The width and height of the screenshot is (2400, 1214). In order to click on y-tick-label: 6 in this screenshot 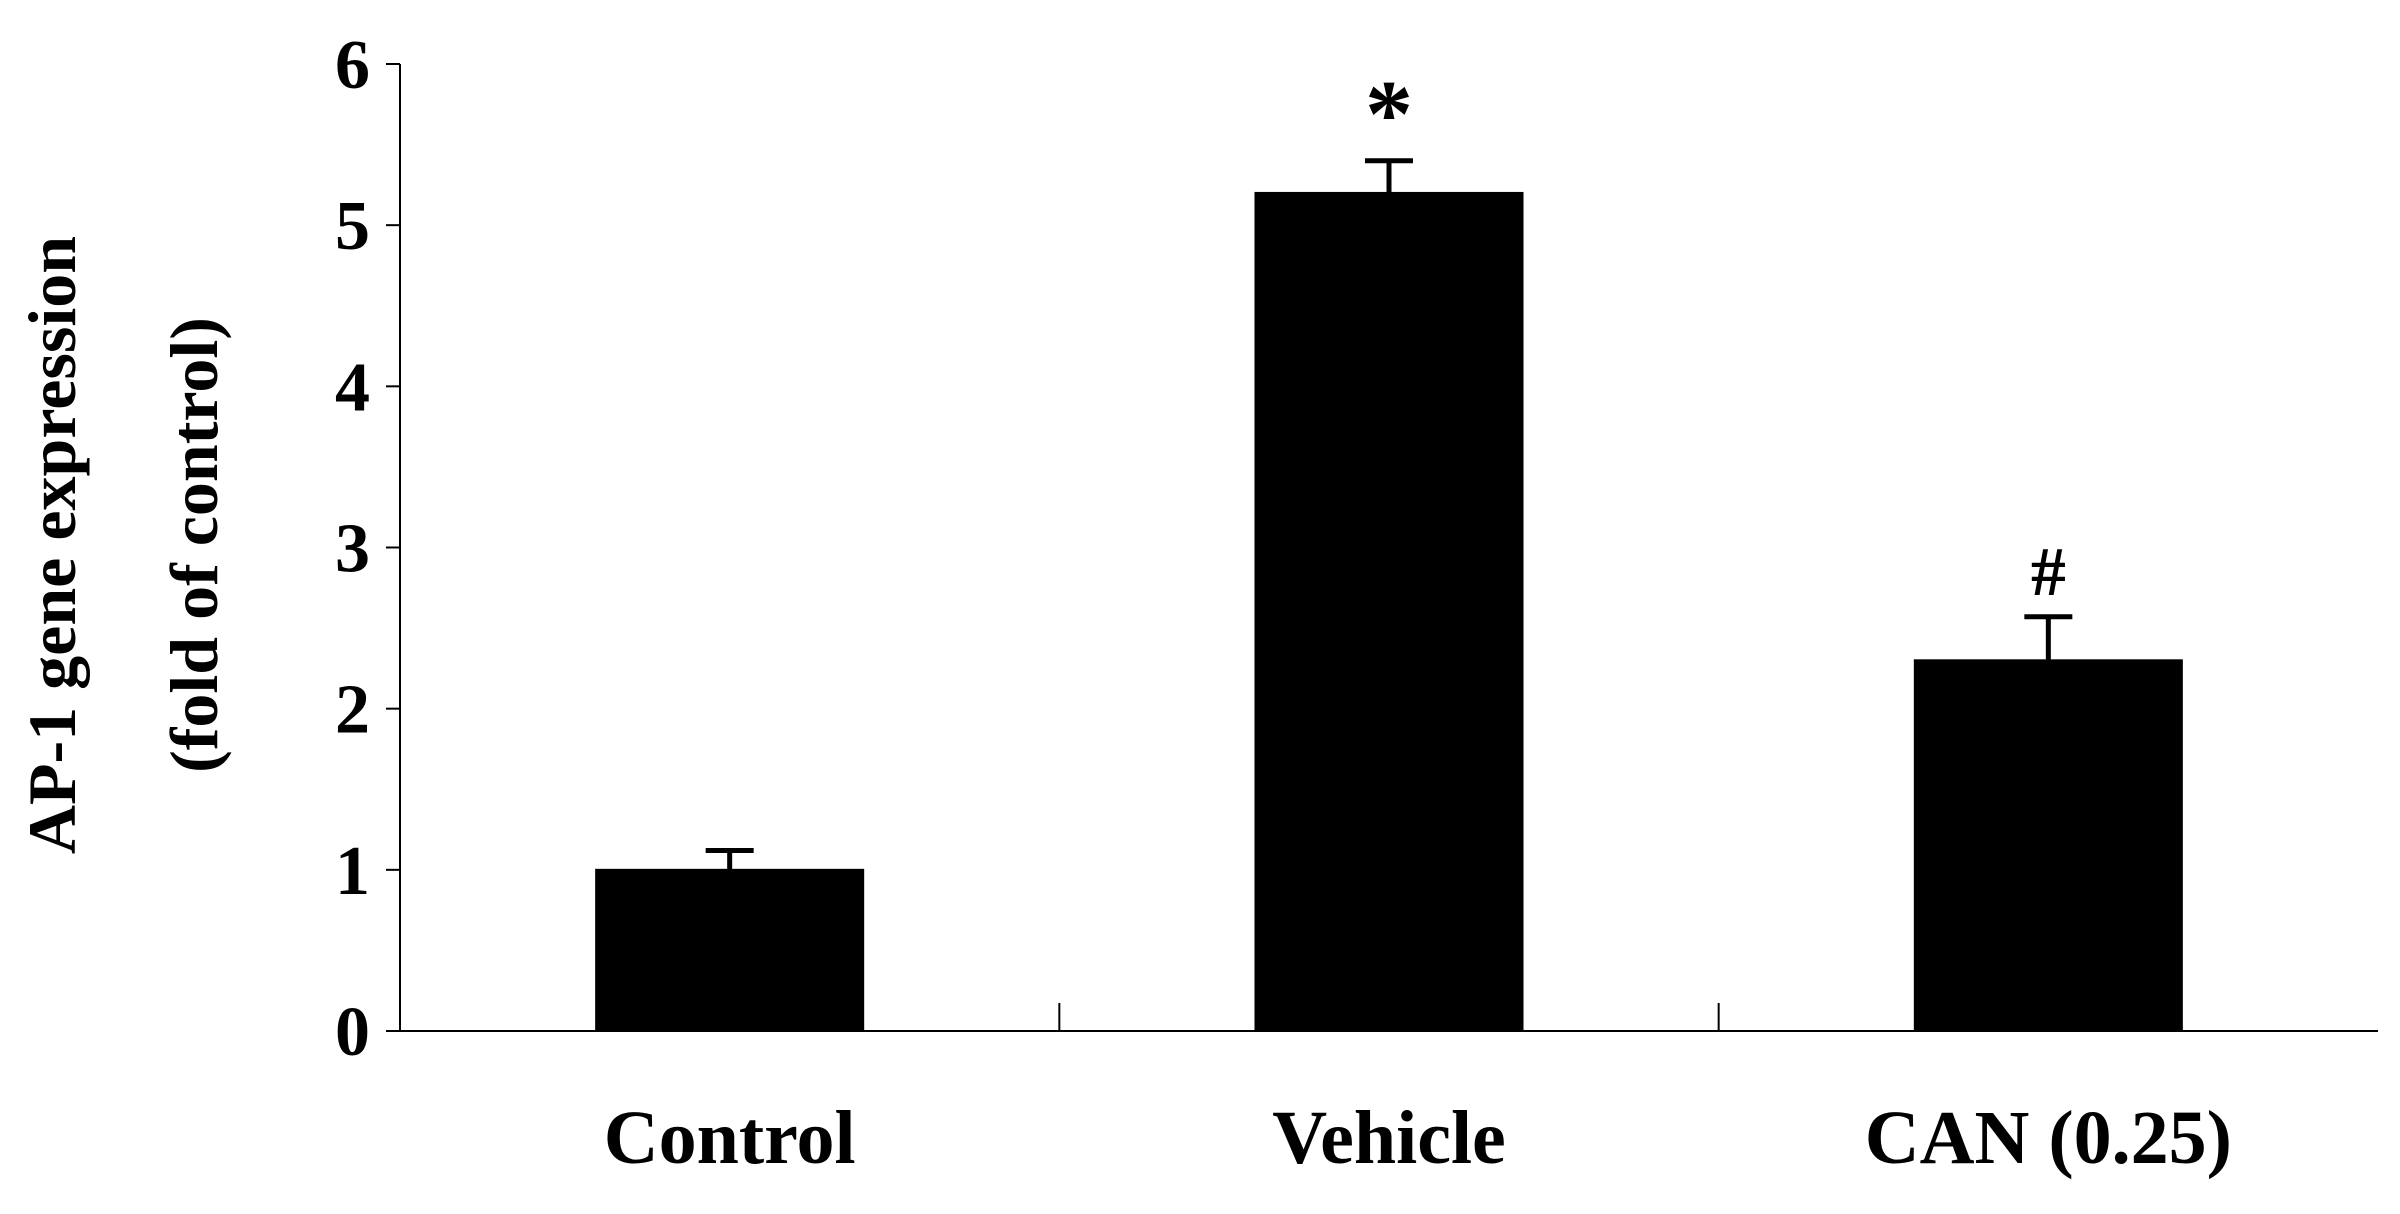, I will do `click(352, 65)`.